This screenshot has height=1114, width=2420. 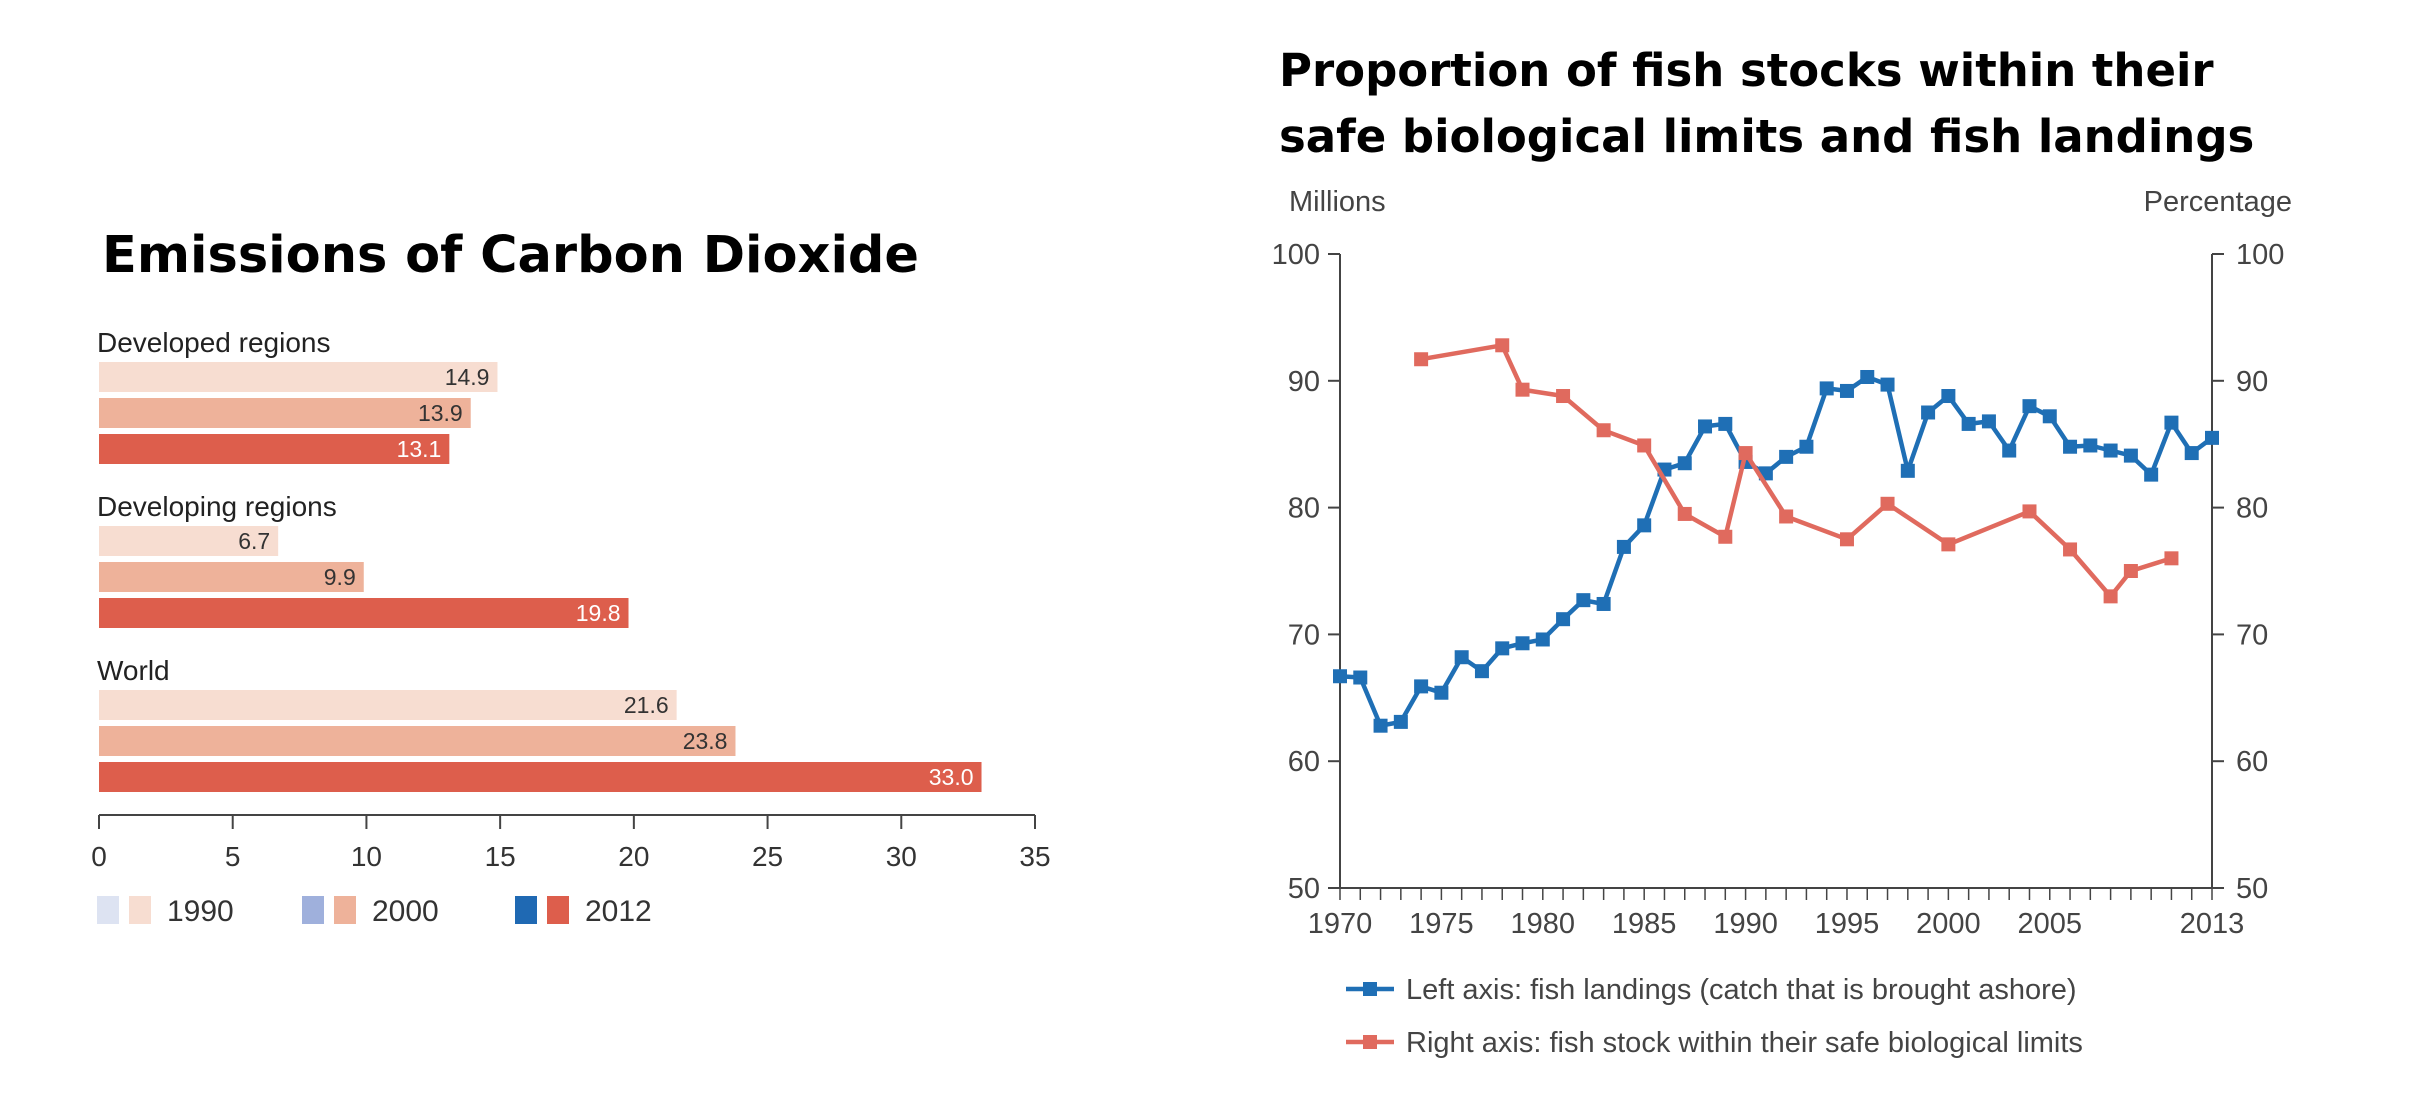 I want to click on group-label: World, so click(x=133, y=670).